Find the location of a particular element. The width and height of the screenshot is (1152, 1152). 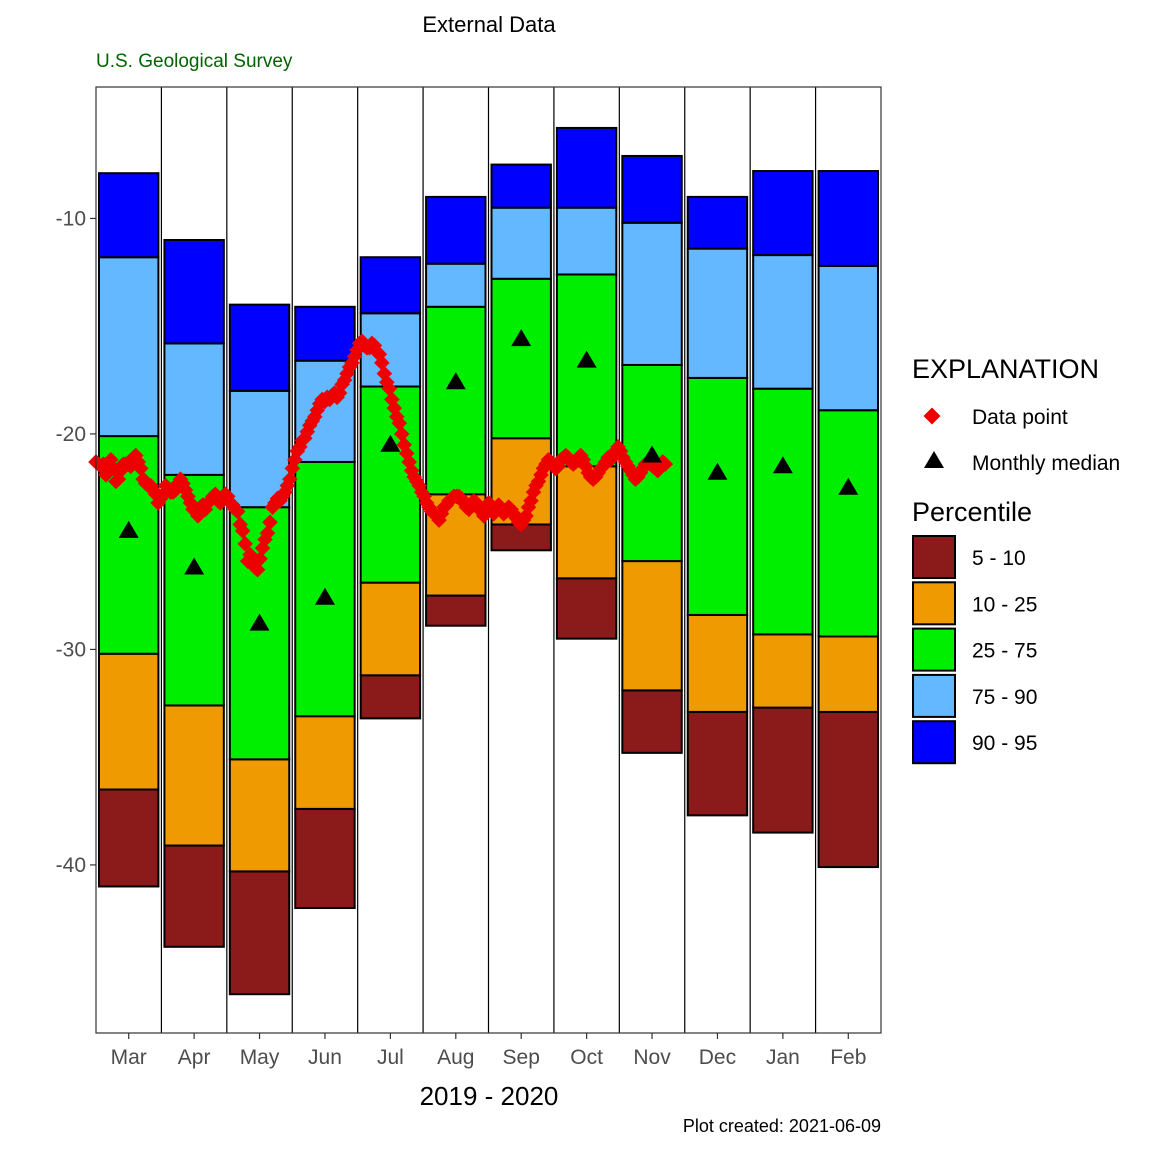

y-tick-label: -40 is located at coordinates (71, 865).